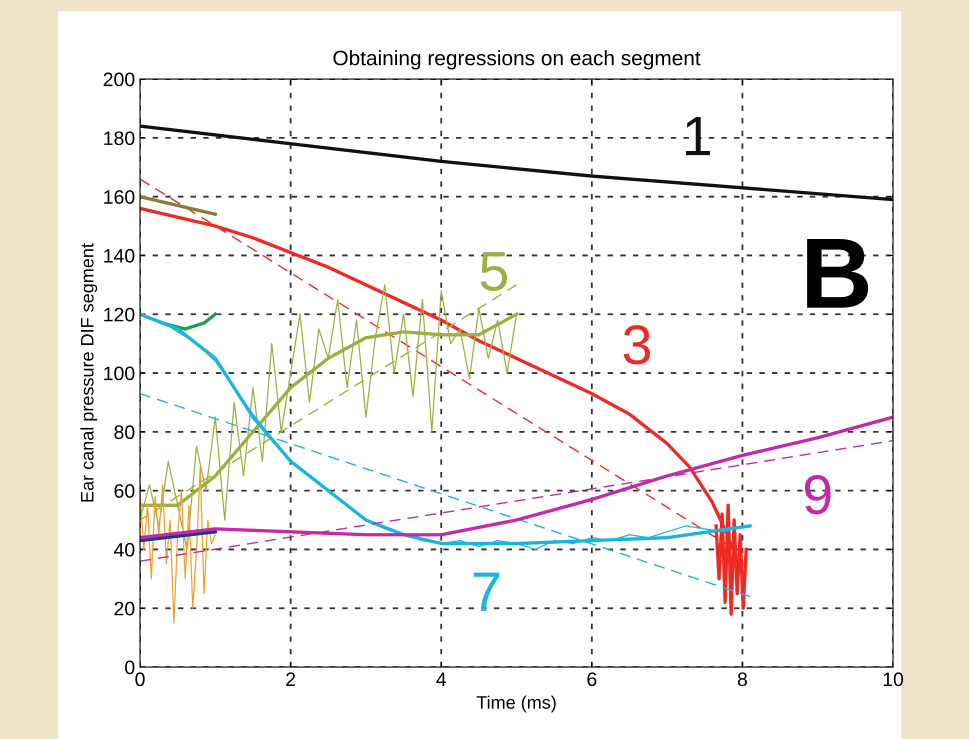  What do you see at coordinates (89, 372) in the screenshot?
I see `y-axis-title: Ear canal pressure DIF segment` at bounding box center [89, 372].